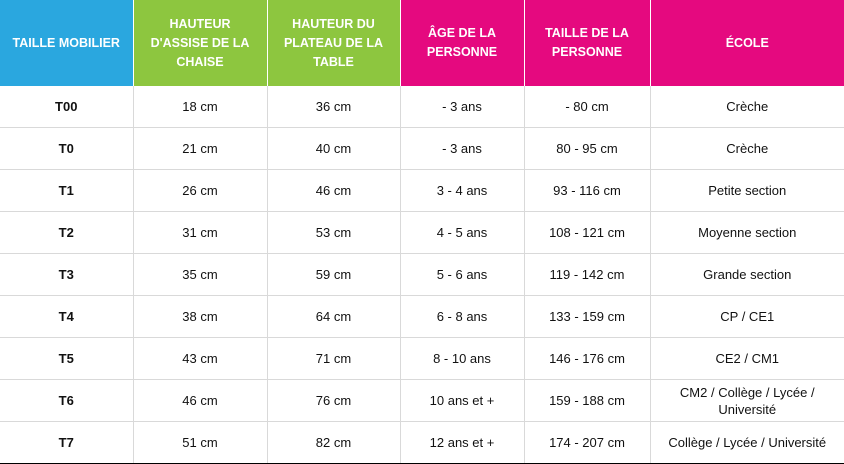 Image resolution: width=844 pixels, height=464 pixels. What do you see at coordinates (67, 442) in the screenshot?
I see `cell-size: T7` at bounding box center [67, 442].